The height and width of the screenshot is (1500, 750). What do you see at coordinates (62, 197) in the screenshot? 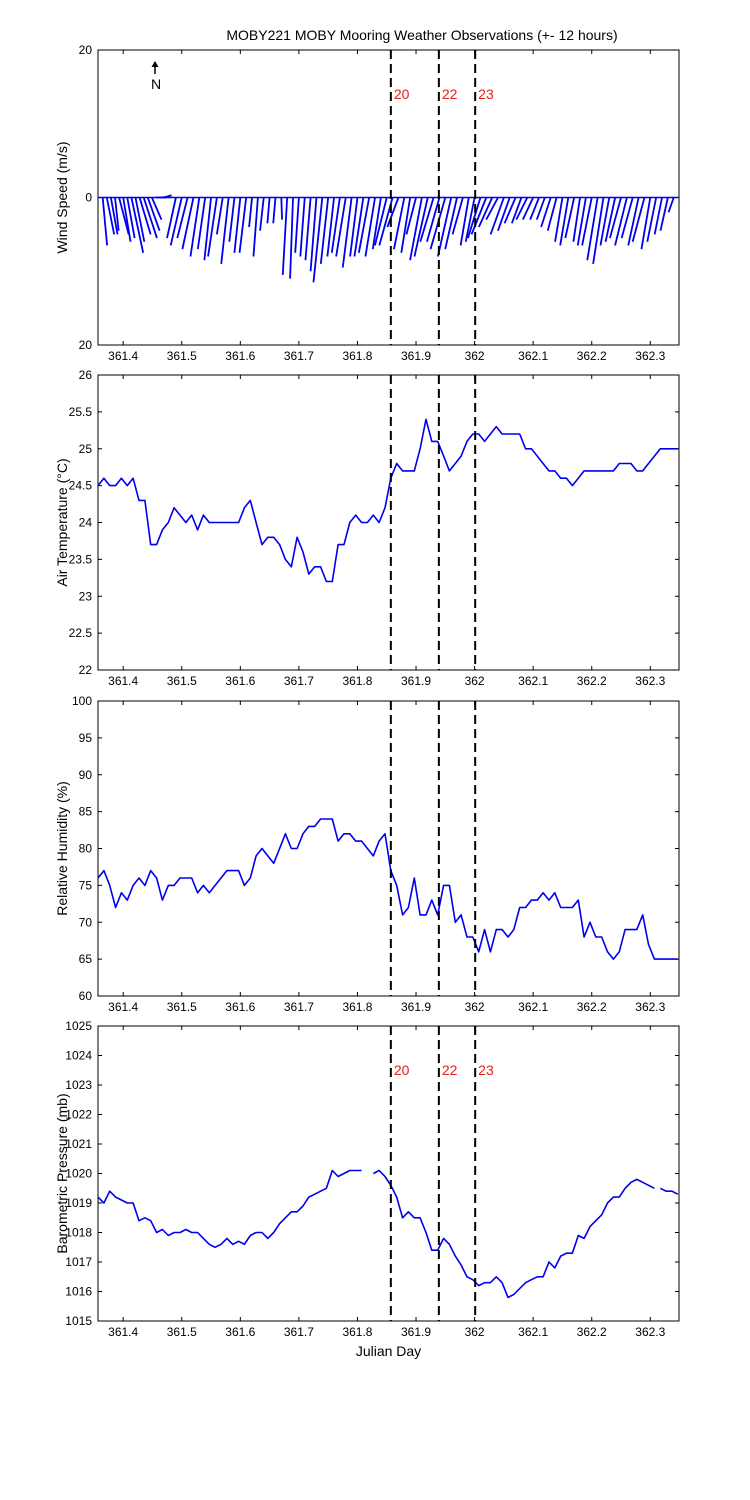
I see `y-axis-label: Wind Speed (m/s)` at bounding box center [62, 197].